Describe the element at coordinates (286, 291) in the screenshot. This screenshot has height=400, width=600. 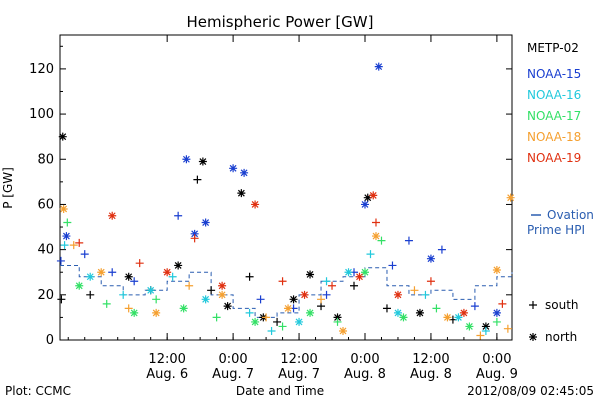
I see `ovation-series` at that location.